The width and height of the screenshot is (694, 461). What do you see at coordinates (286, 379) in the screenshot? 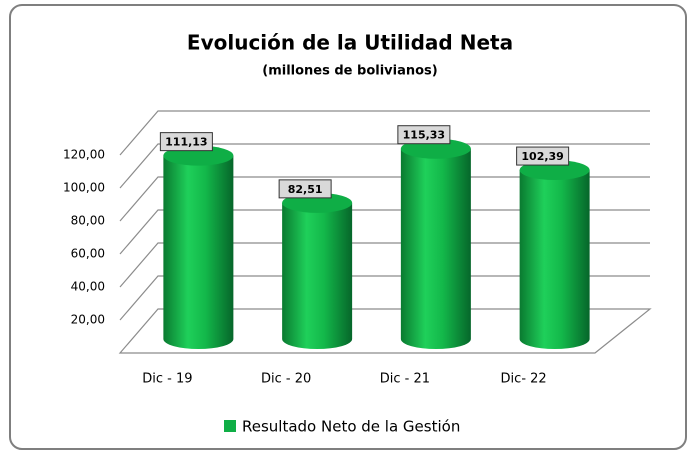
I see `x-tick-label: Dic - 20` at bounding box center [286, 379].